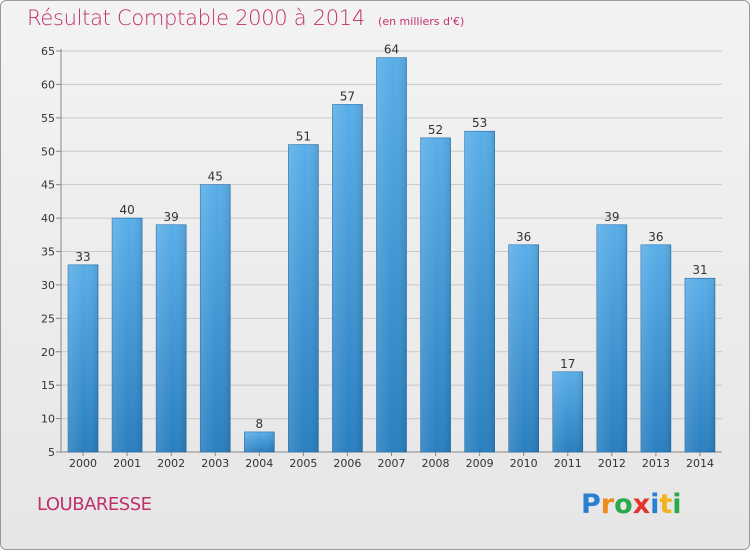 The image size is (750, 550). I want to click on y-tick-labels: 5 10 15 20 25 30 35 40 45 50 55 60 65, so click(48, 252).